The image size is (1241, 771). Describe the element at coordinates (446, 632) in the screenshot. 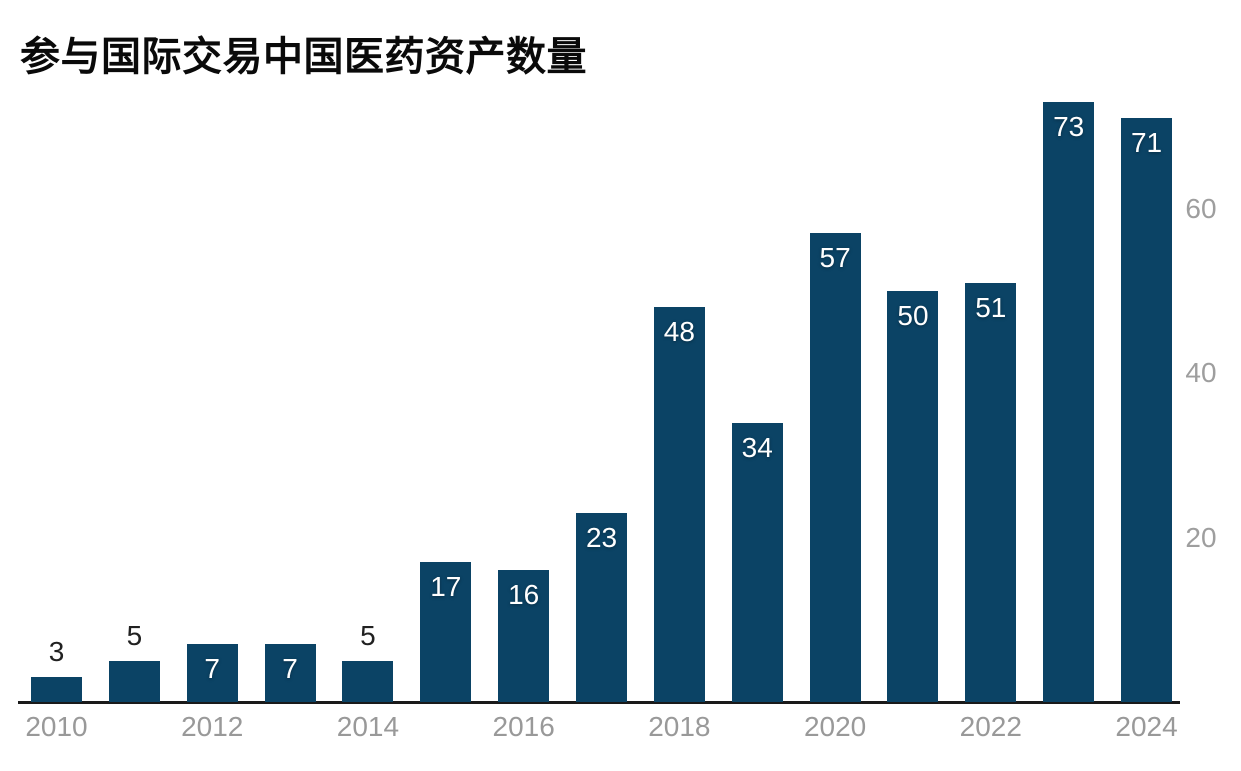

I see `bar-2015` at that location.